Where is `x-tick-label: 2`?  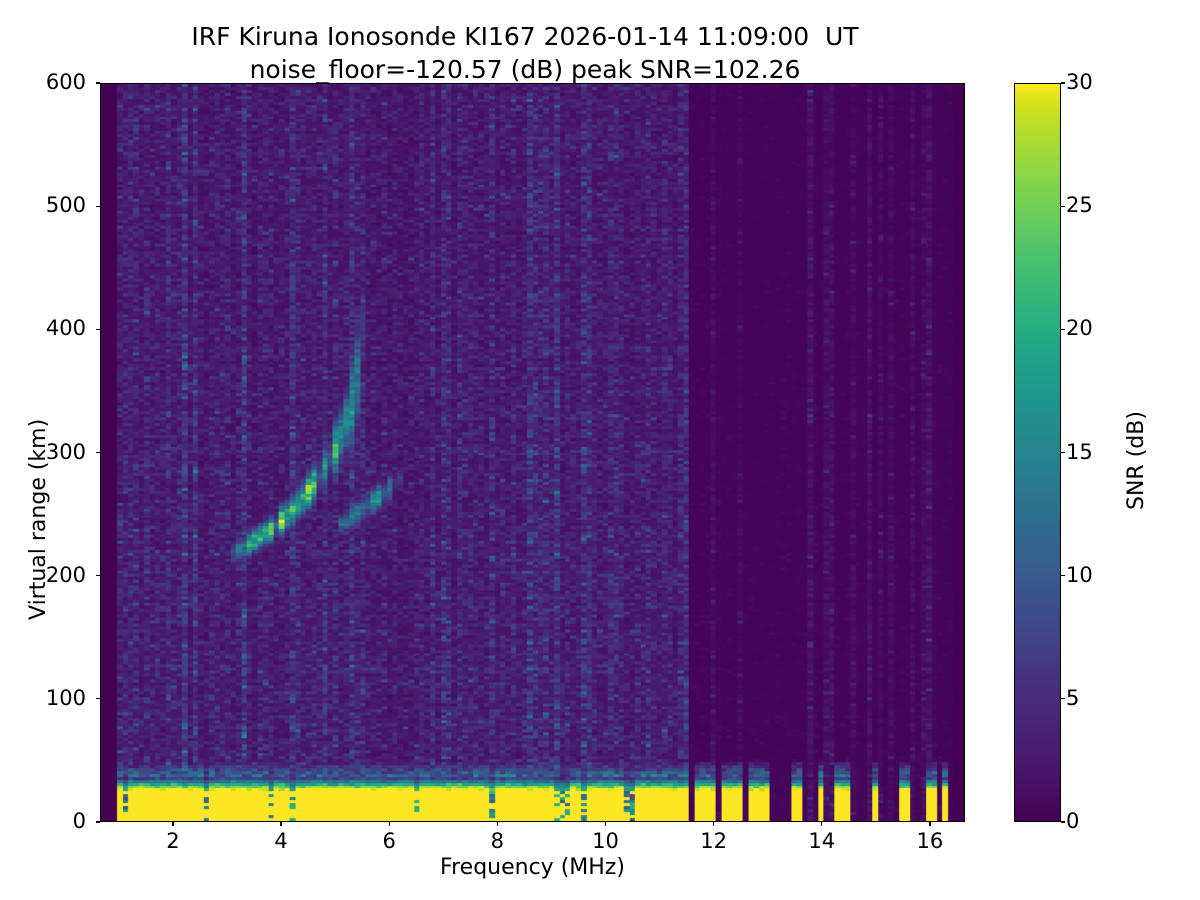 x-tick-label: 2 is located at coordinates (173, 841).